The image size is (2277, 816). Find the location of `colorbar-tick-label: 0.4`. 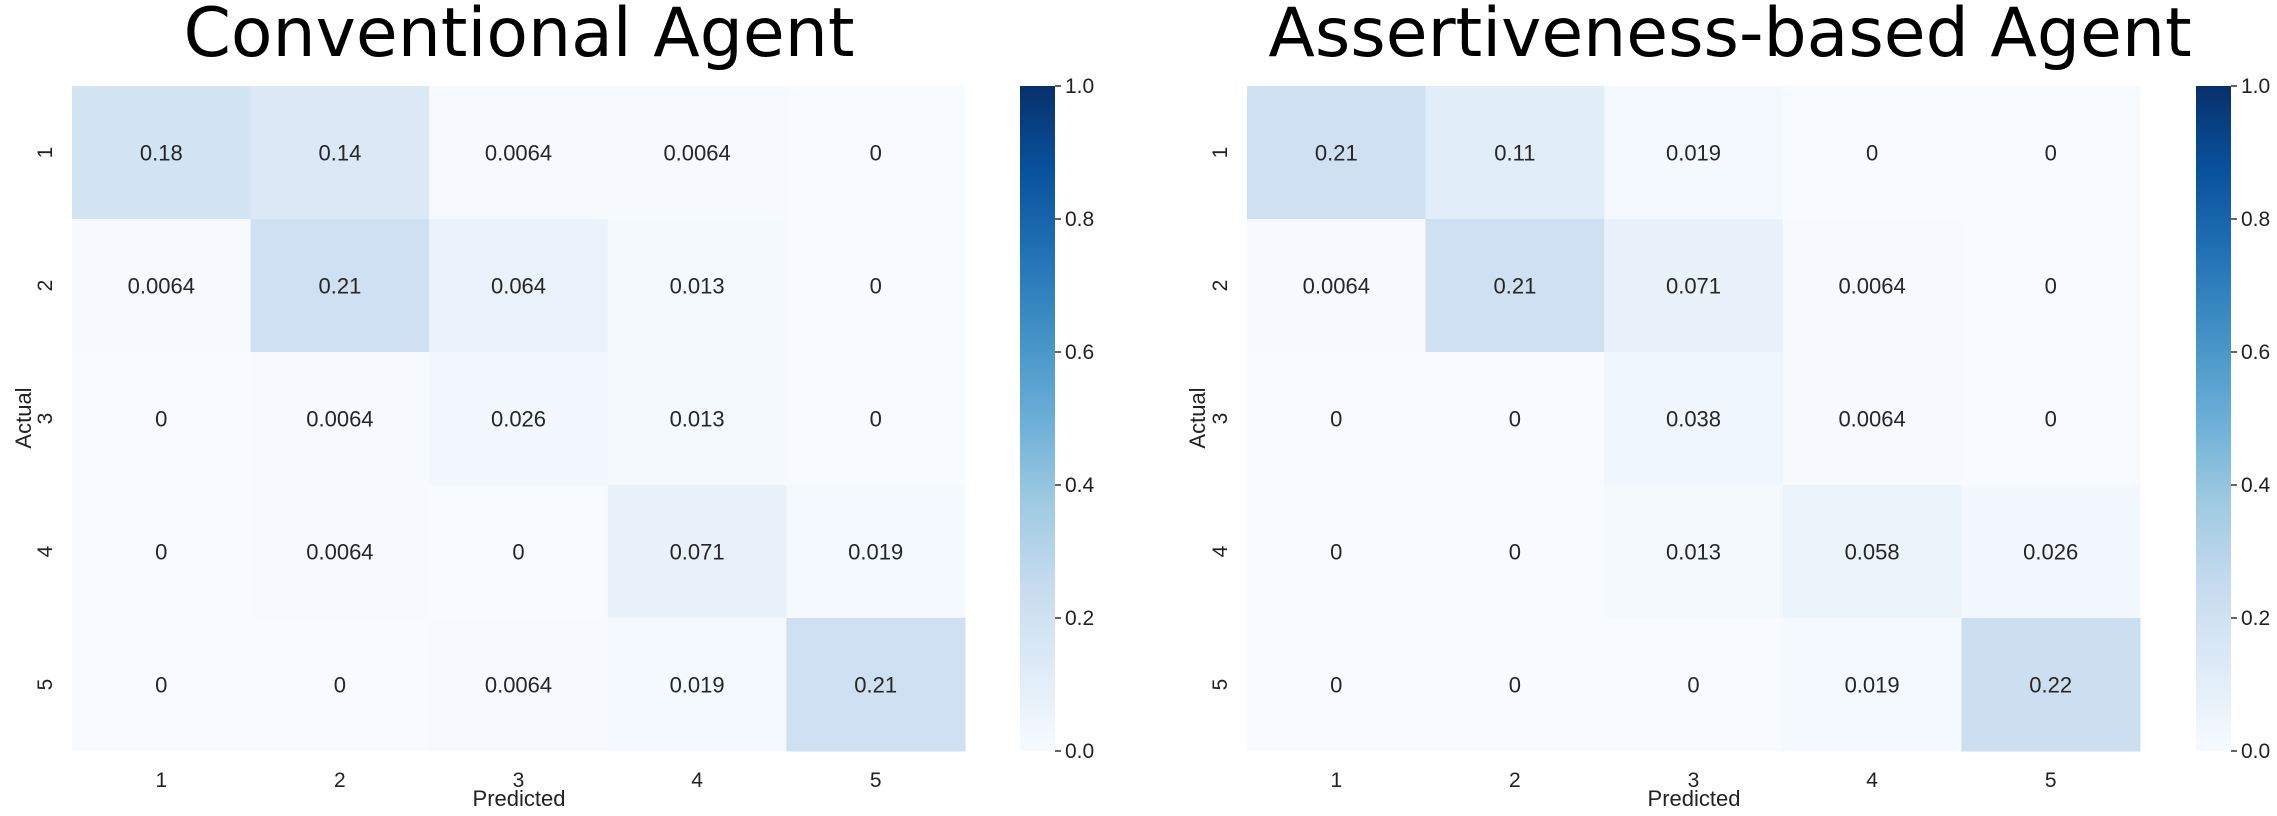

colorbar-tick-label: 0.4 is located at coordinates (1080, 485).